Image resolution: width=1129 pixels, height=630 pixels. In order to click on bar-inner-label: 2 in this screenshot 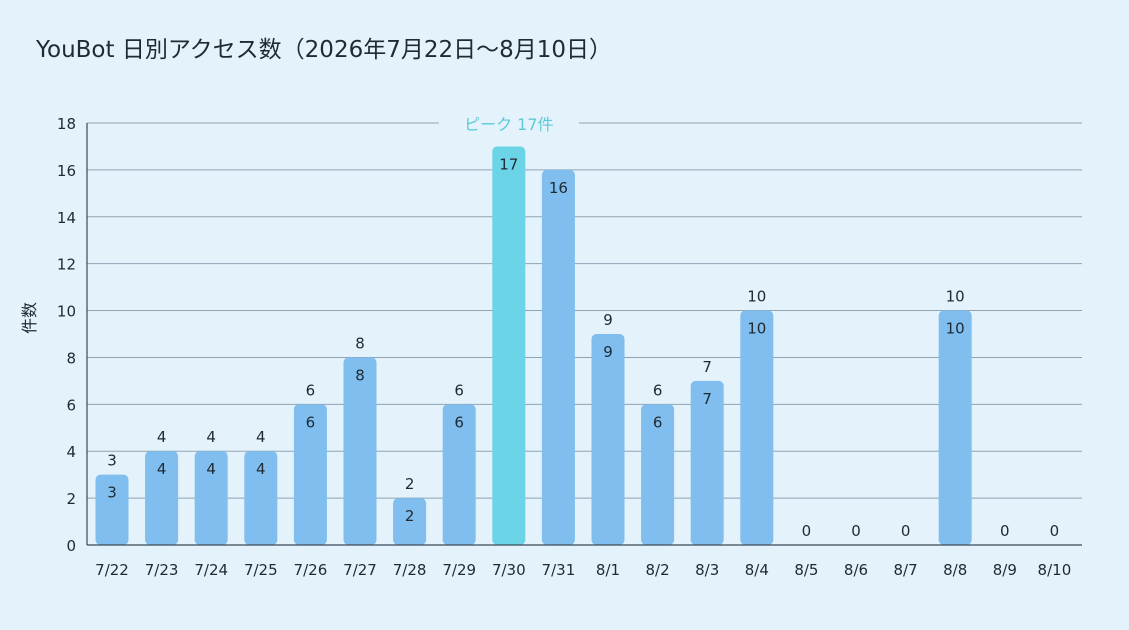, I will do `click(410, 516)`.